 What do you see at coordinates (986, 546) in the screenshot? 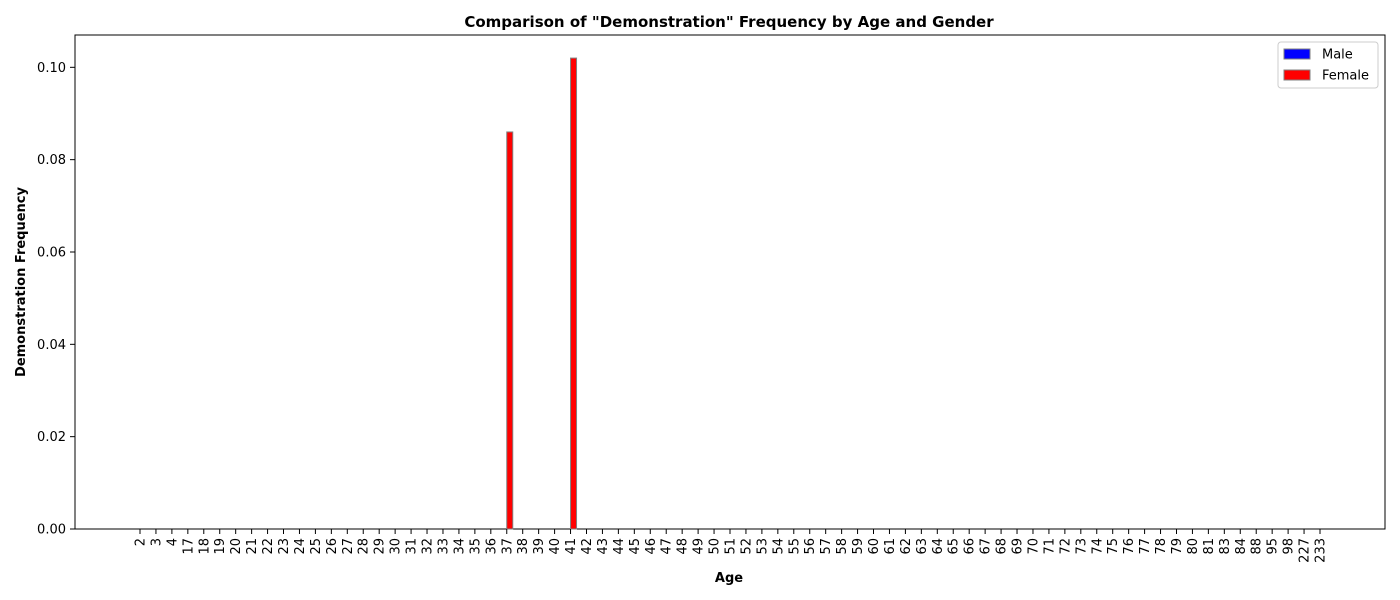
I see `x-tick-label: 67` at bounding box center [986, 546].